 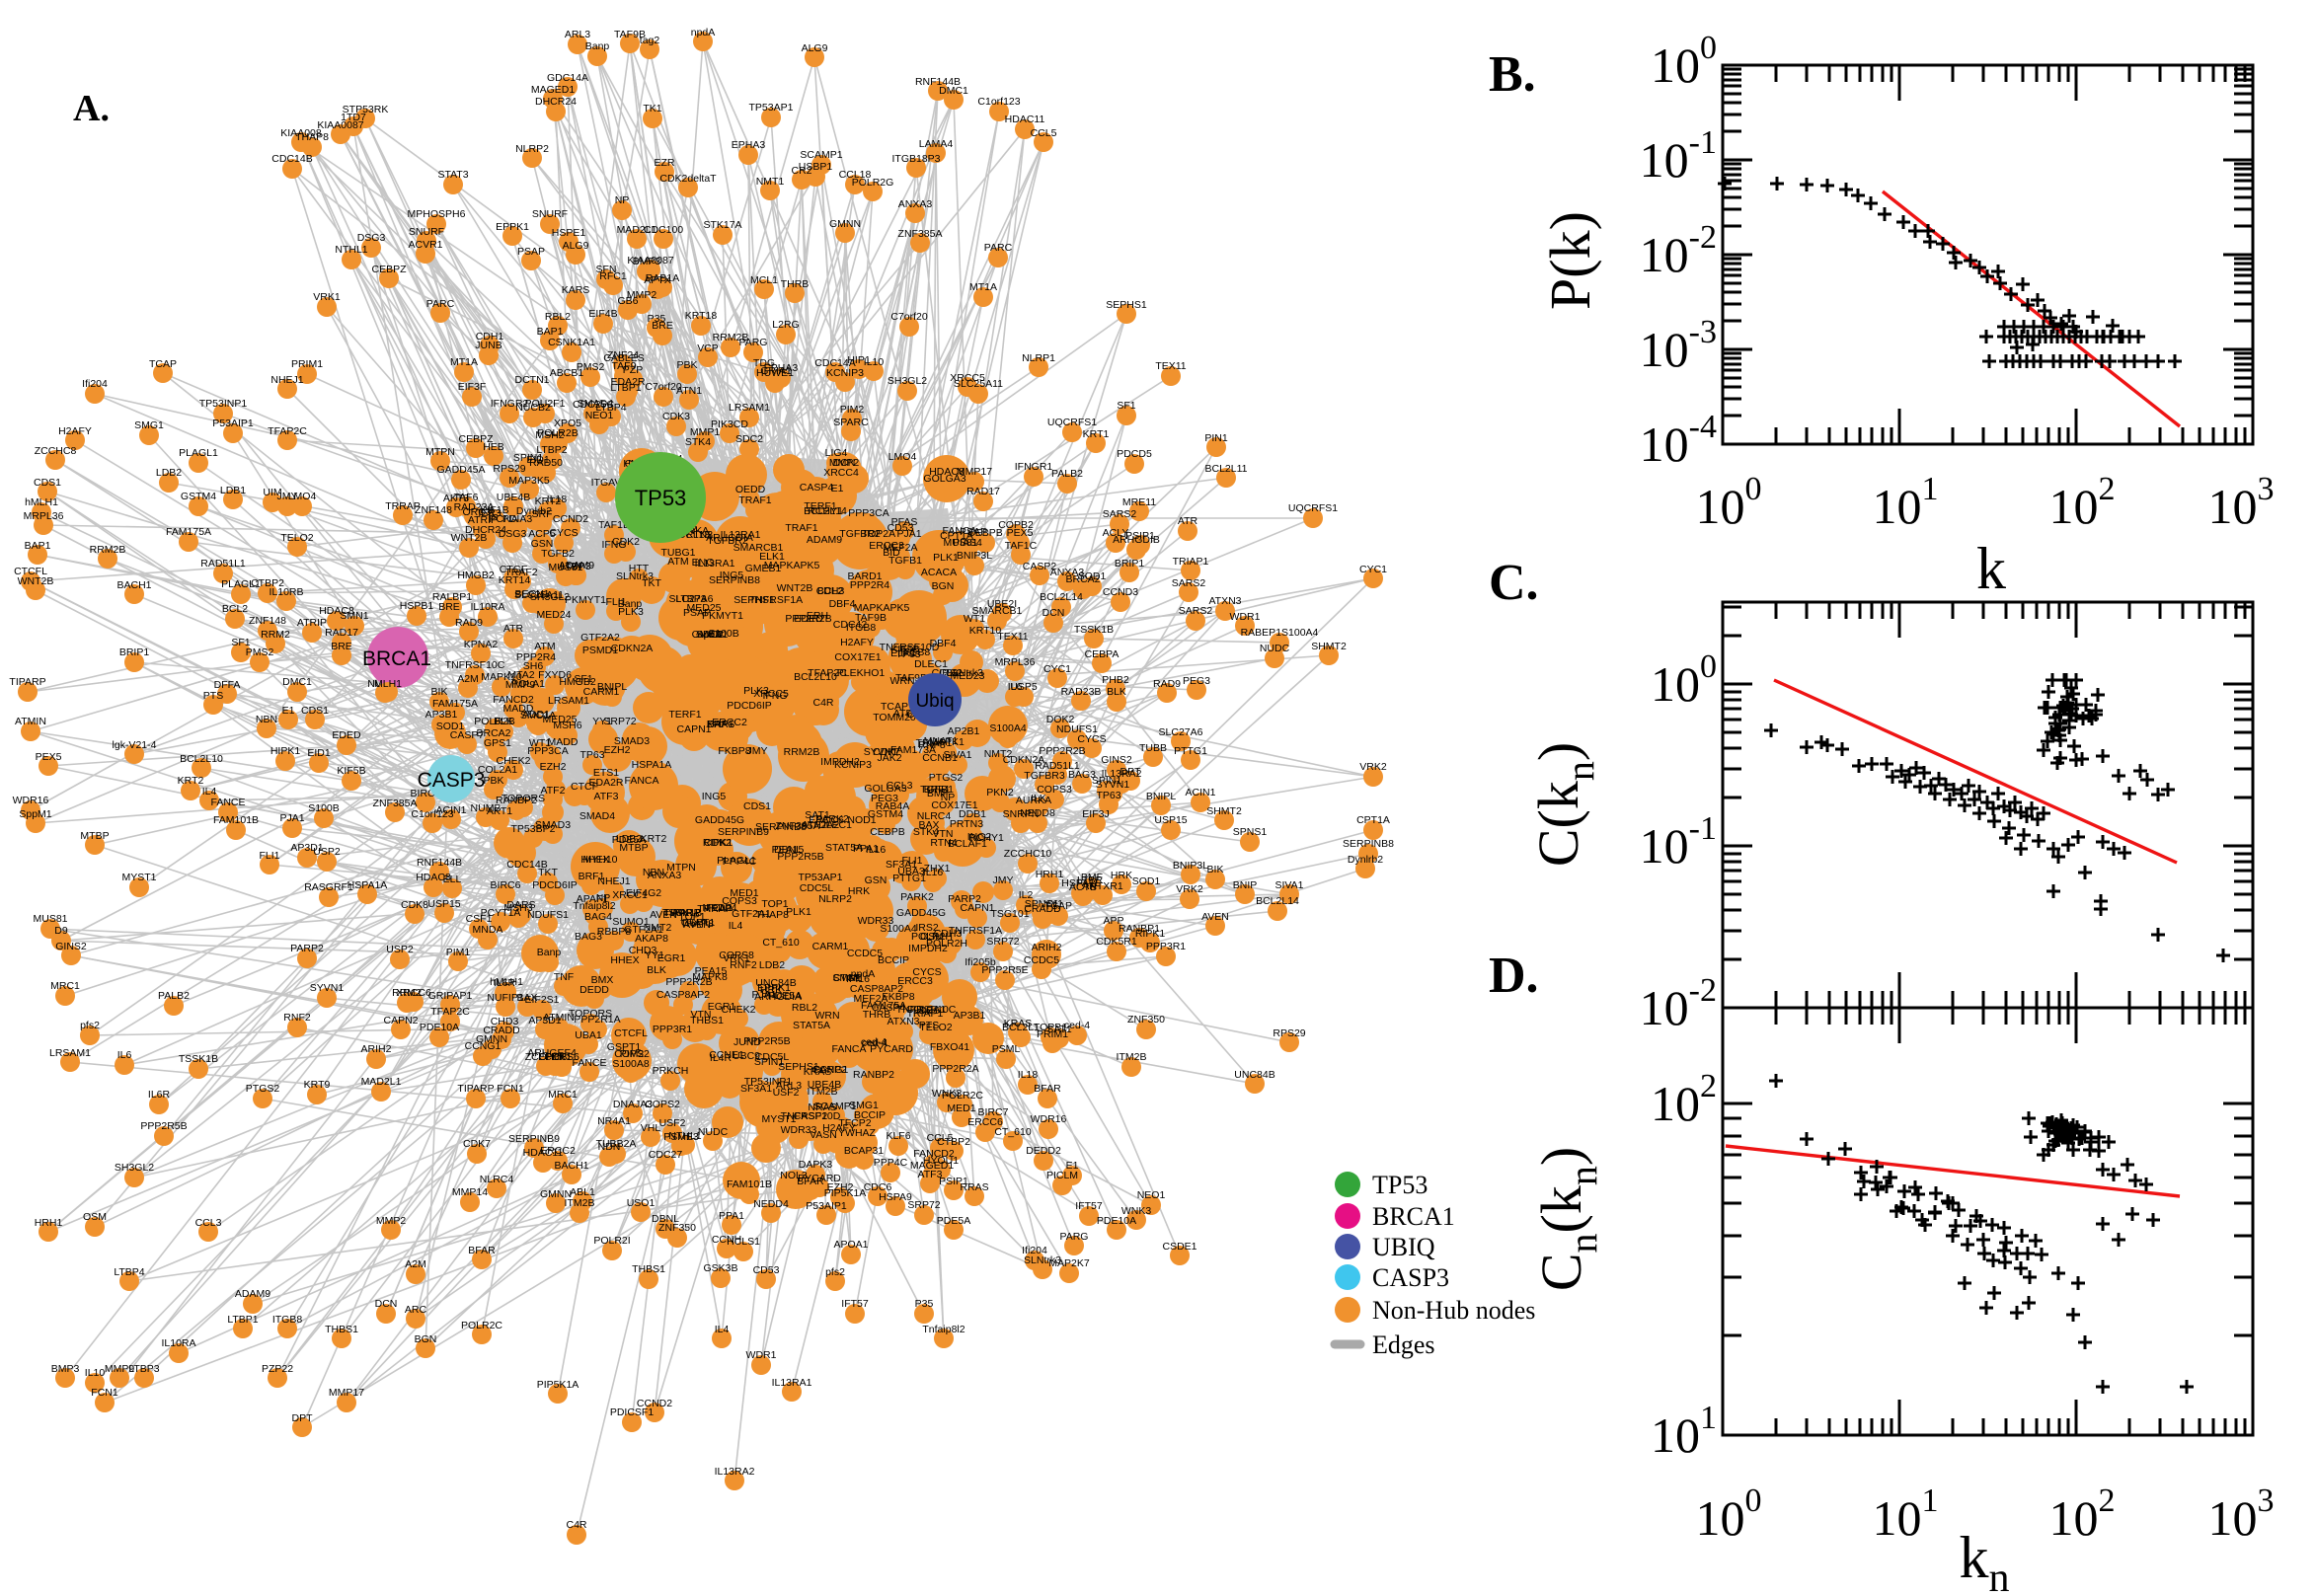 What do you see at coordinates (475, 665) in the screenshot?
I see `svg-text: TNFRSF10C` at bounding box center [475, 665].